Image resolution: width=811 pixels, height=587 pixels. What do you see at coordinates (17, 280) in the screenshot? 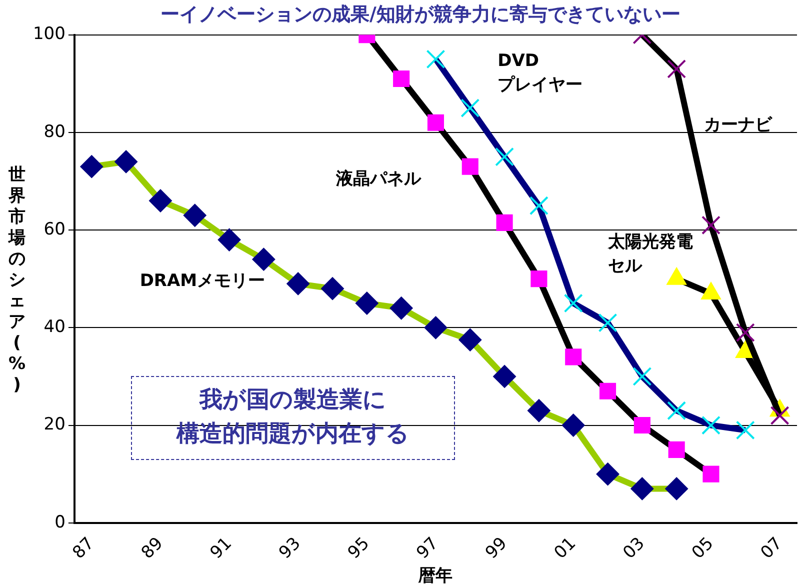
I see `text: 世界市場のシェア(%)` at bounding box center [17, 280].